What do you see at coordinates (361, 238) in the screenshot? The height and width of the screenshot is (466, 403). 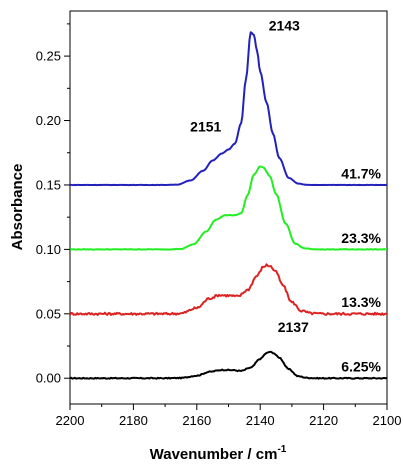 I see `series-label: 23.3%` at bounding box center [361, 238].